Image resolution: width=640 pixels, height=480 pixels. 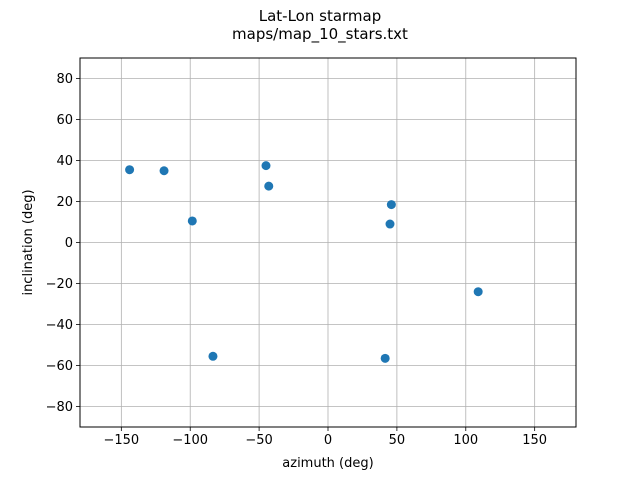 What do you see at coordinates (59, 366) in the screenshot?
I see `y-tick-label: −60` at bounding box center [59, 366].